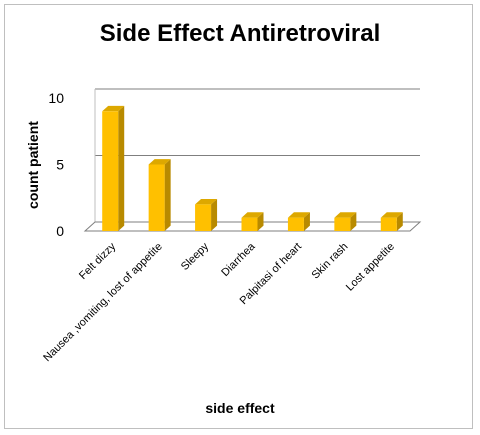 Image resolution: width=480 pixels, height=435 pixels. Describe the element at coordinates (98, 261) in the screenshot. I see `x-tick-label-0: Felt dizzy` at that location.